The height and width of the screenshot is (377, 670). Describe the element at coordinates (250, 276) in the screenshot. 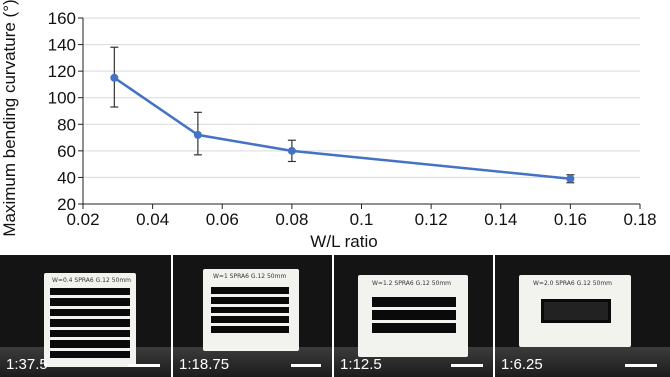

I see `sheet-caption: W=1 SPRA6 G.12 50mm` at that location.